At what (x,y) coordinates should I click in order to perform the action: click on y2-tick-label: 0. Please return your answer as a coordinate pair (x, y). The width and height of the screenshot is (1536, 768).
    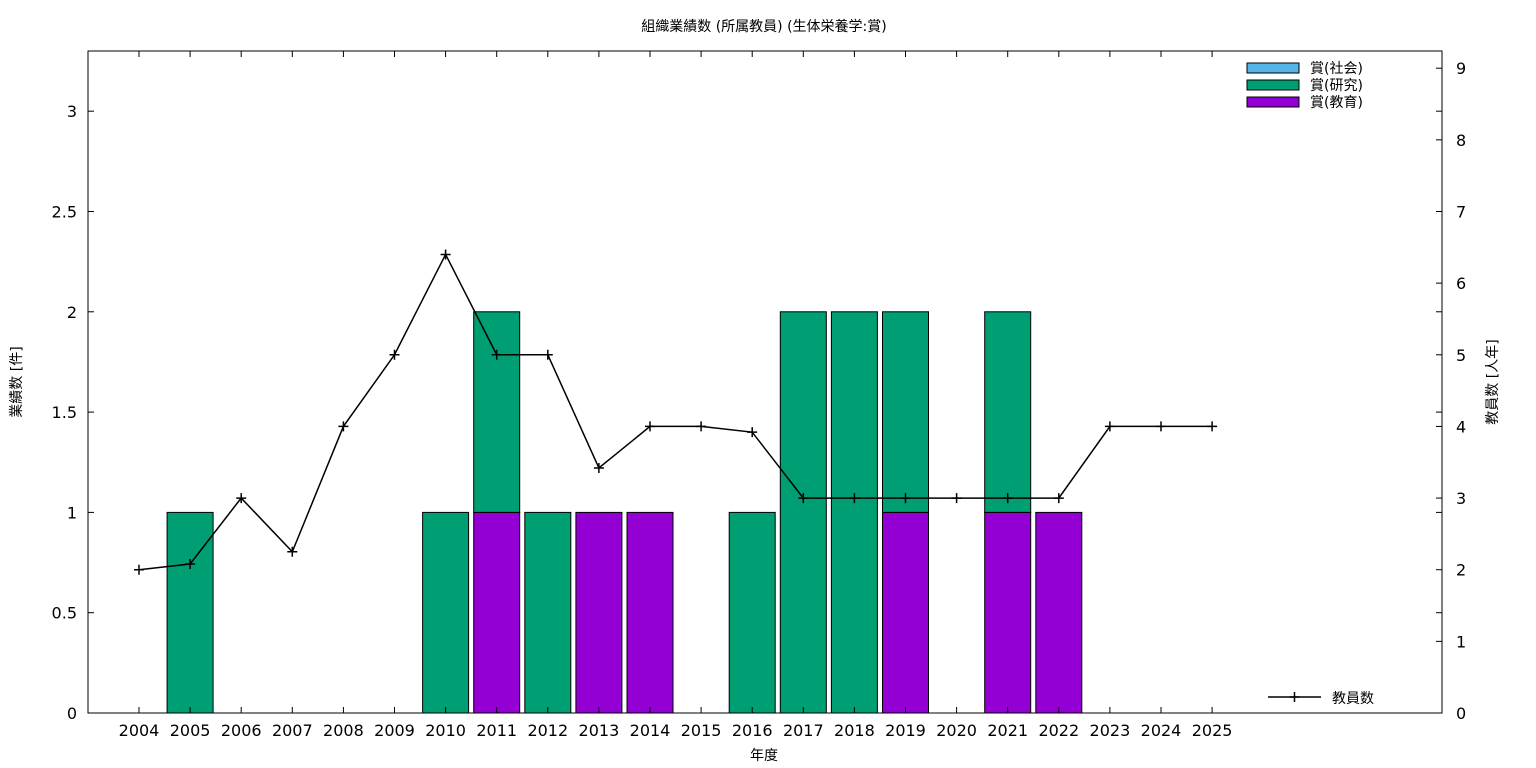
    Looking at the image, I should click on (1461, 713).